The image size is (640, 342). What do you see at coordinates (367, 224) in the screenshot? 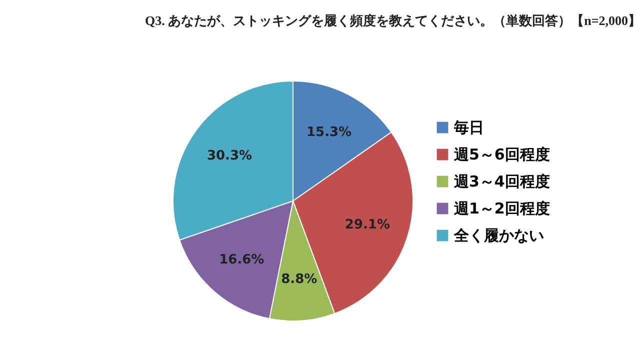
I see `data-label: 29.1%` at bounding box center [367, 224].